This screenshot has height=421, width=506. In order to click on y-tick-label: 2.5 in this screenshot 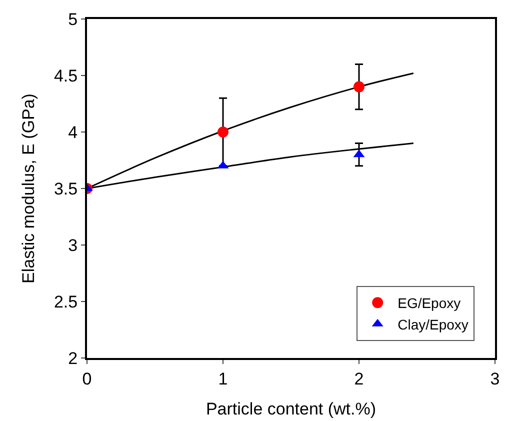, I will do `click(66, 302)`.